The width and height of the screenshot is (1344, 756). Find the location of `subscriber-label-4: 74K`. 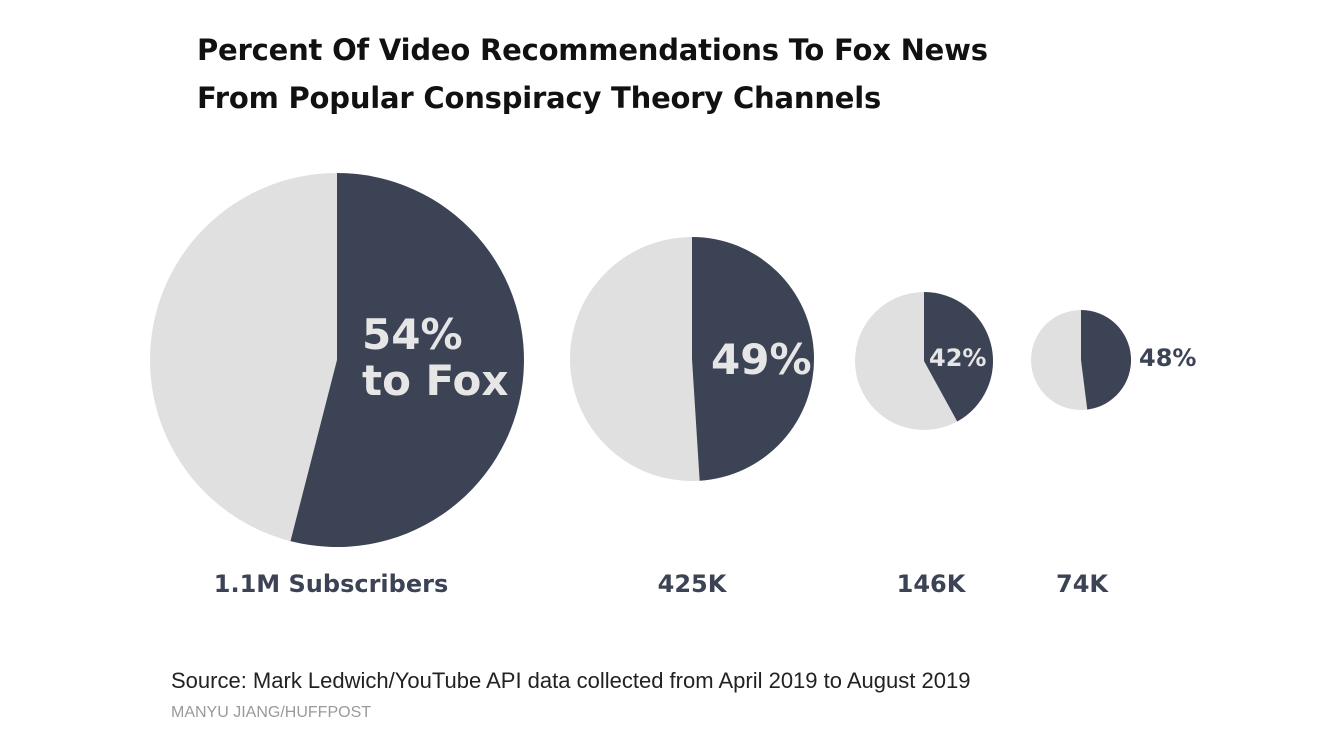

subscriber-label-4: 74K is located at coordinates (1082, 584).